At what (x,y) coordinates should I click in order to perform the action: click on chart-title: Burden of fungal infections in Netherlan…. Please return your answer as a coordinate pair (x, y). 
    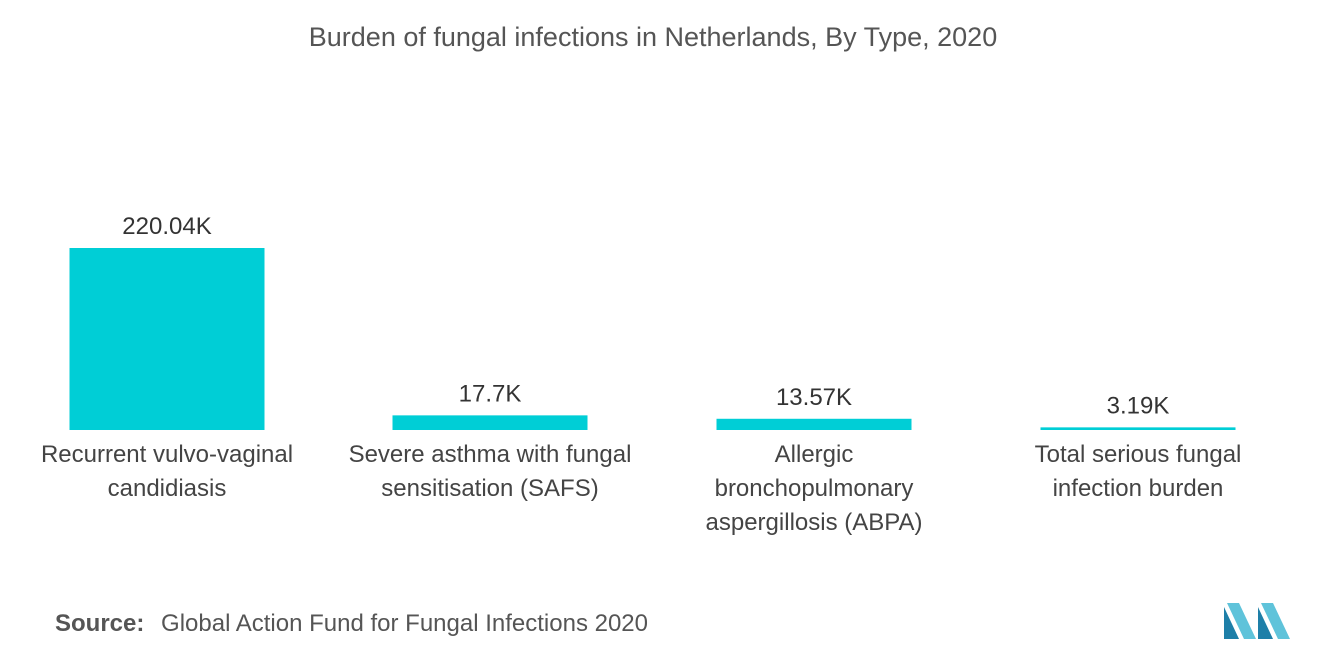
    Looking at the image, I should click on (653, 37).